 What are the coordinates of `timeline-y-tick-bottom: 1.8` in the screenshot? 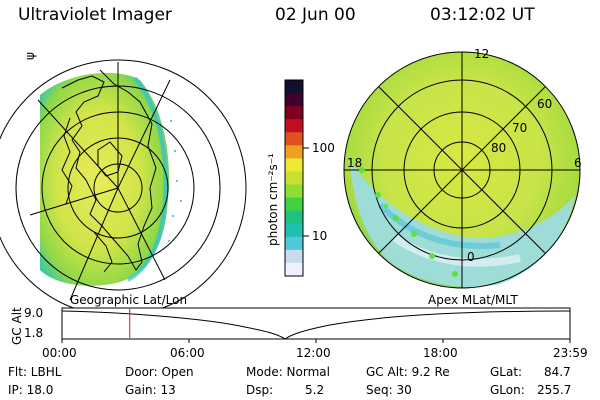 It's located at (34, 333).